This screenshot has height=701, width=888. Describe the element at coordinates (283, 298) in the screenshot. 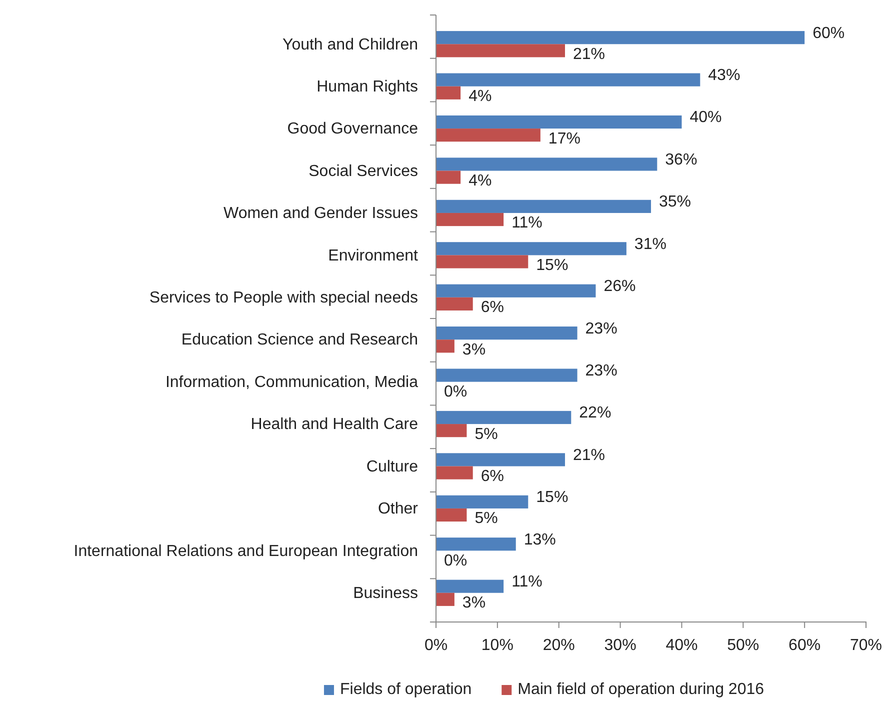

I see `y-tick-label: Services to People with special needs` at that location.